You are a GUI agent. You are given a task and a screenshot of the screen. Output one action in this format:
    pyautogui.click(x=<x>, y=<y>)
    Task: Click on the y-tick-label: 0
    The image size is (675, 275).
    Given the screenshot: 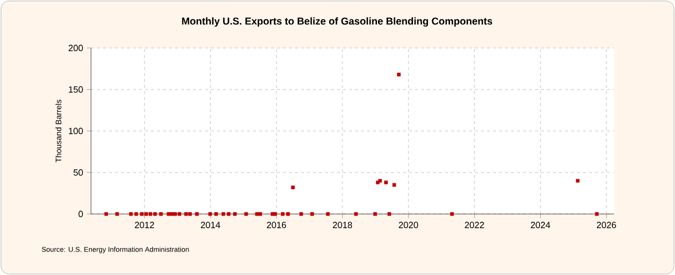 What is the action you would take?
    pyautogui.click(x=80, y=214)
    